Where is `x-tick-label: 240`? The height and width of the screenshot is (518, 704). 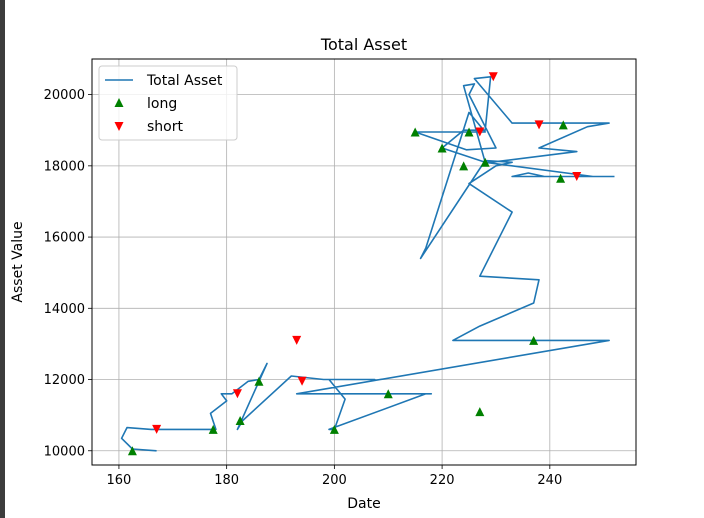 x-tick-label: 240 is located at coordinates (549, 480).